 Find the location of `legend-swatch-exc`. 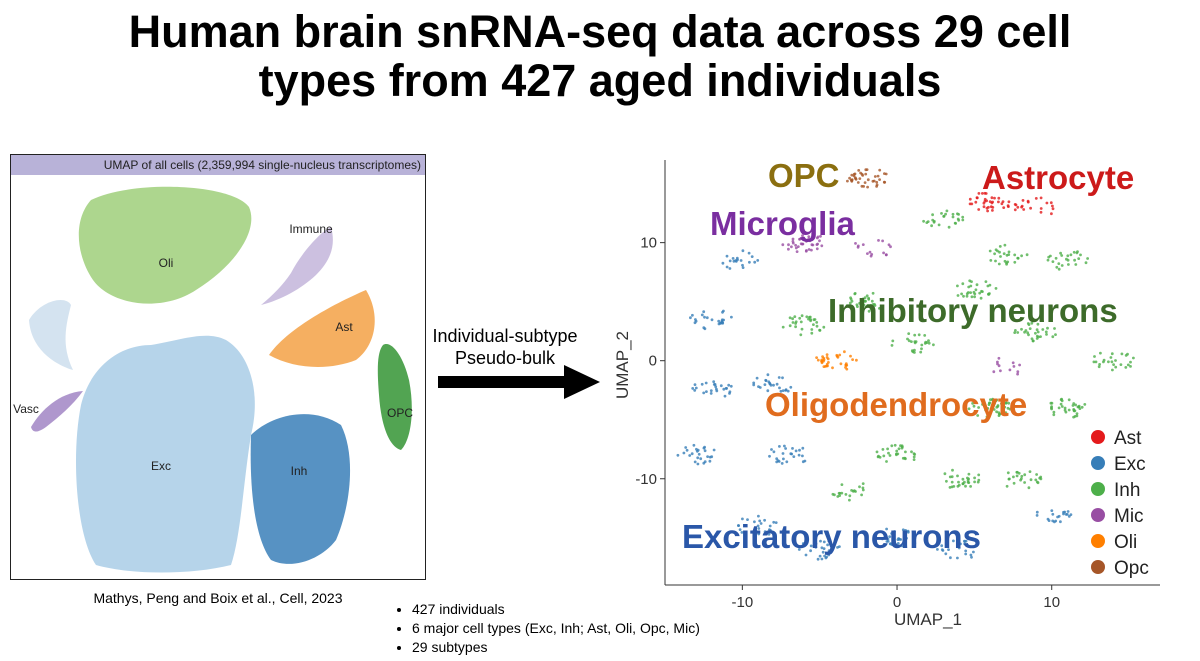

legend-swatch-exc is located at coordinates (1098, 463).